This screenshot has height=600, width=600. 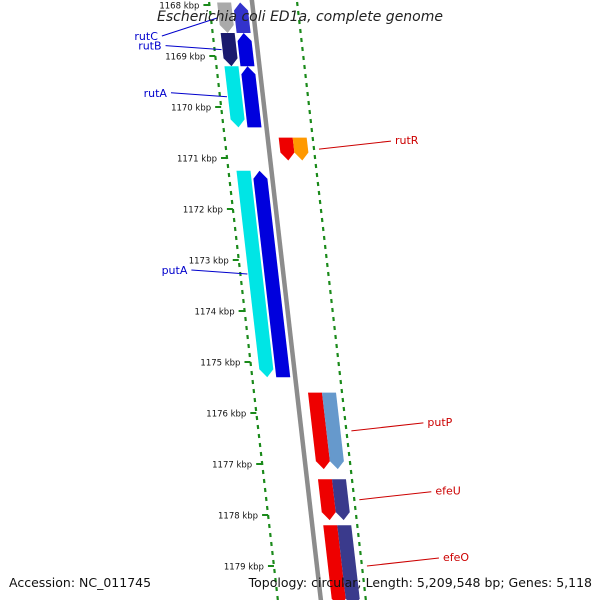 I want to click on gene-rutB, so click(x=237, y=50).